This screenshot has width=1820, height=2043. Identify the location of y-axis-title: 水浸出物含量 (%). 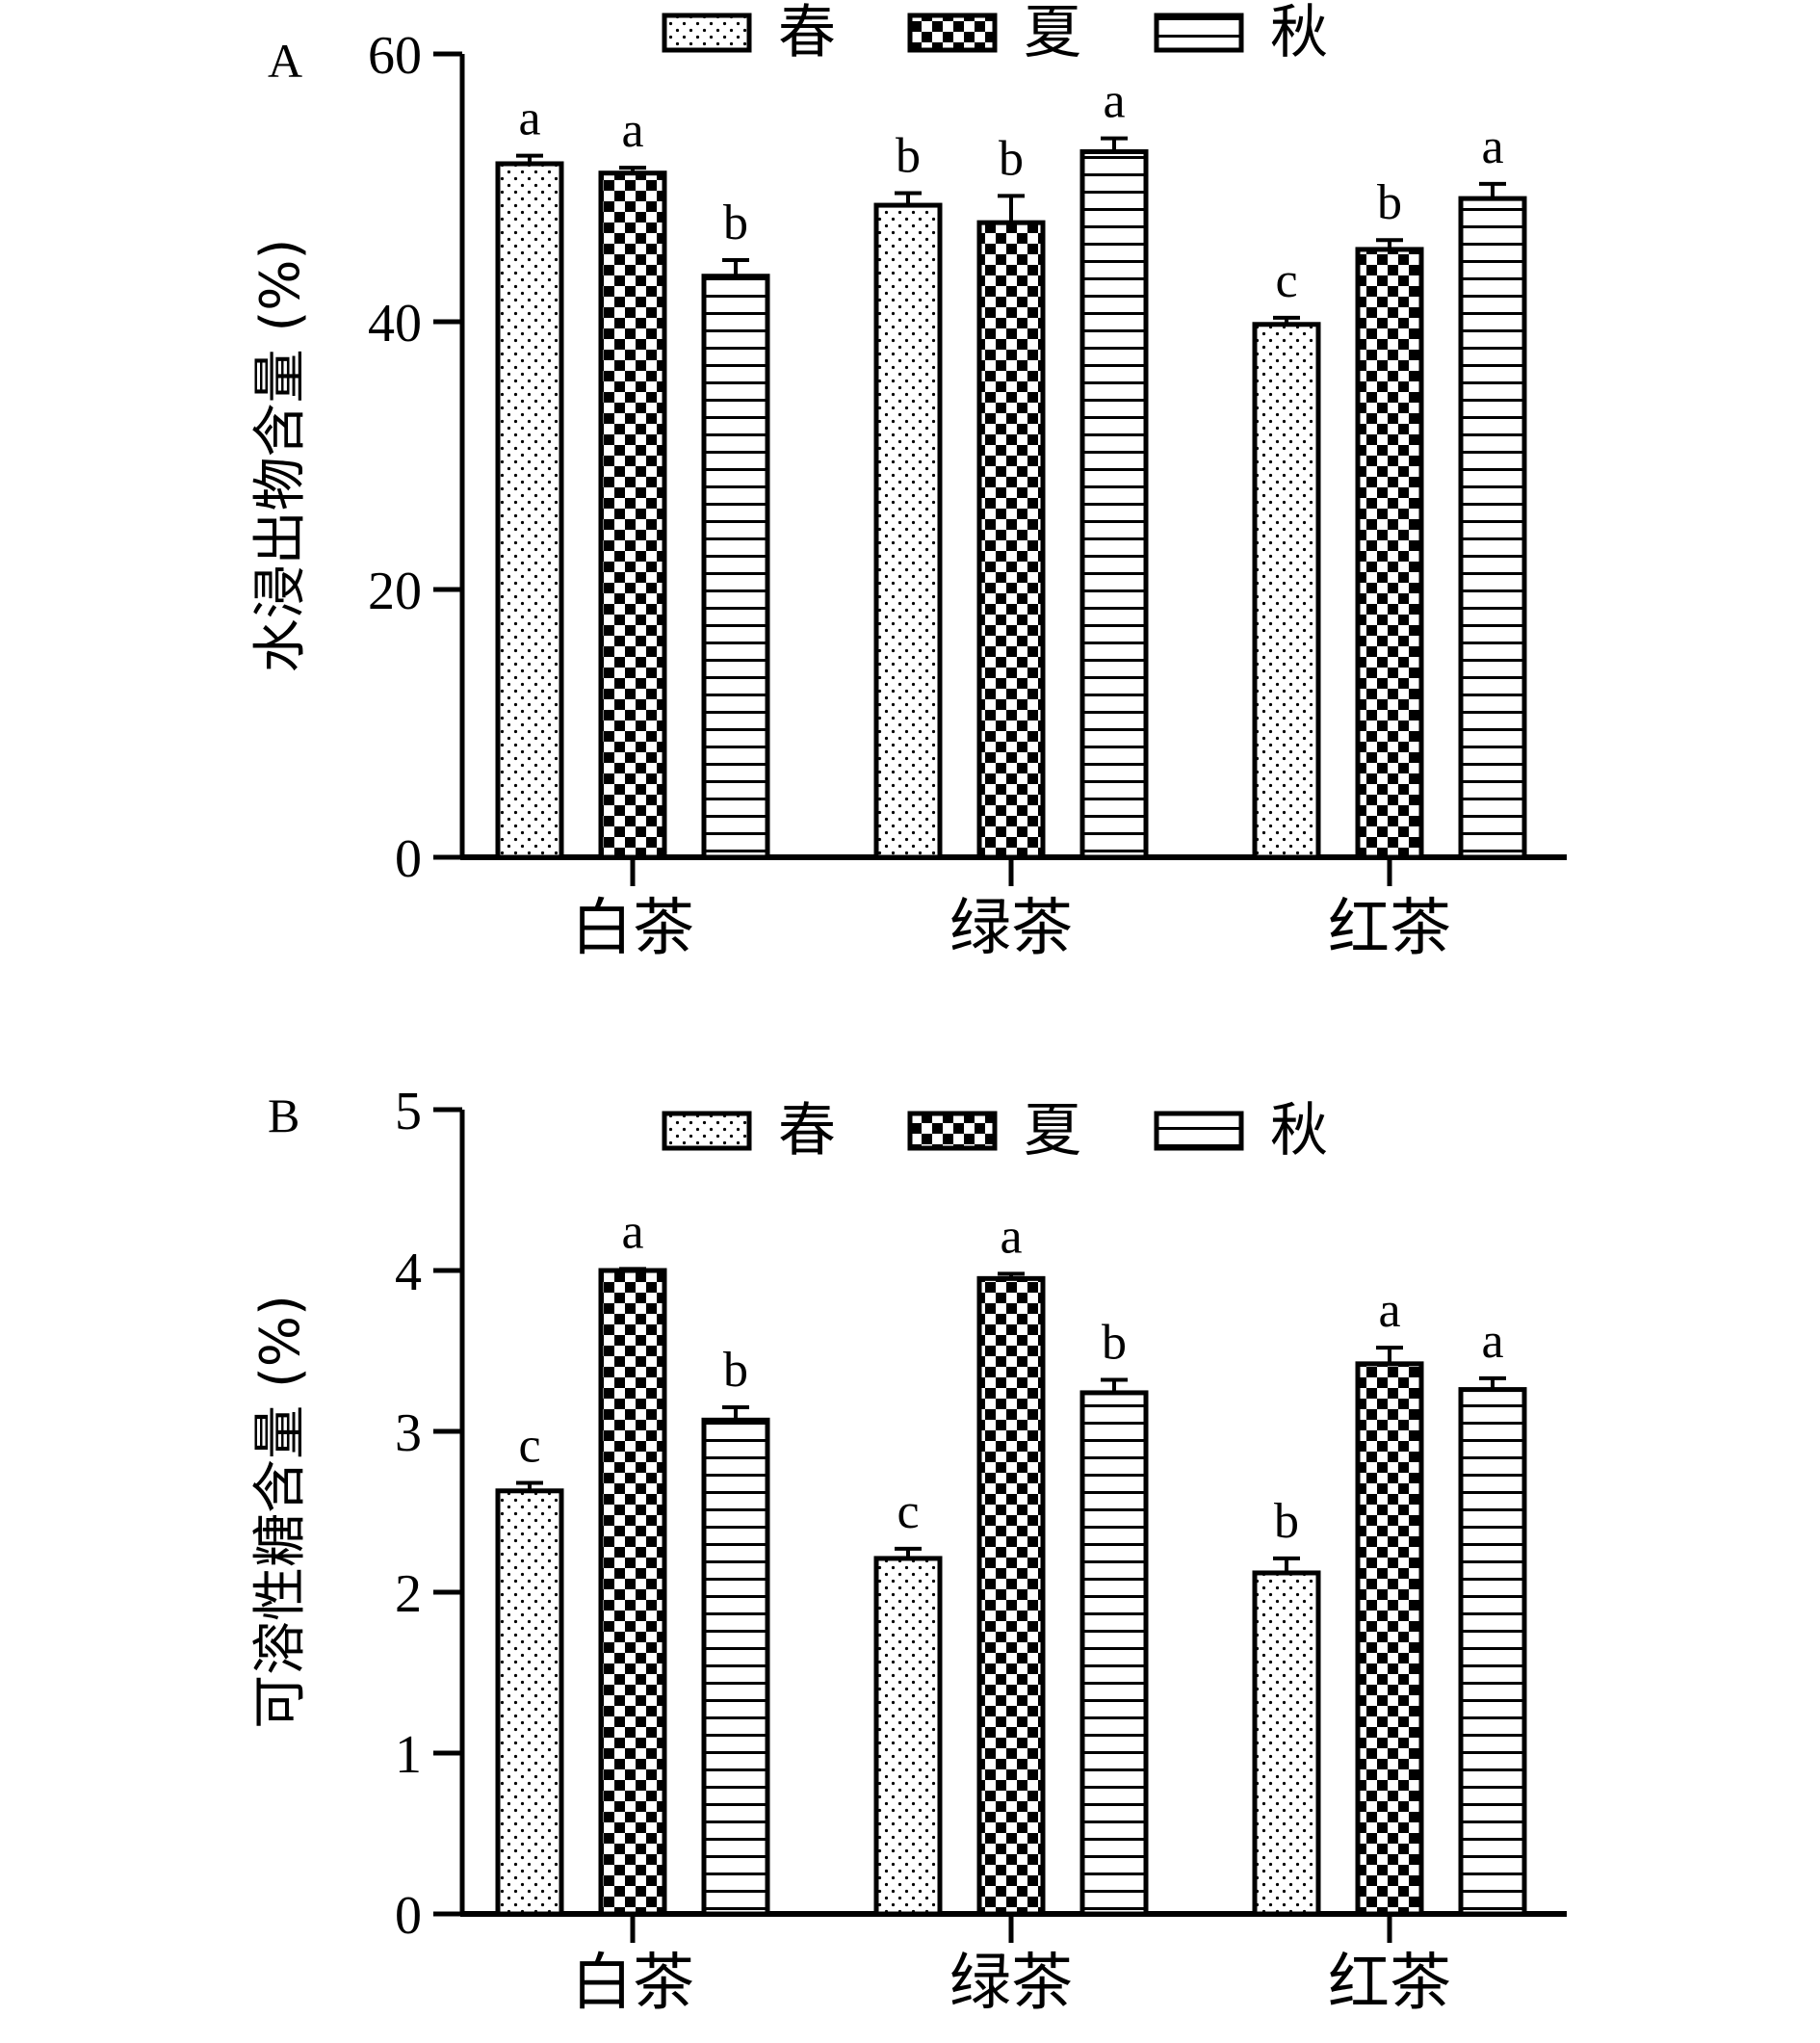
(280, 456).